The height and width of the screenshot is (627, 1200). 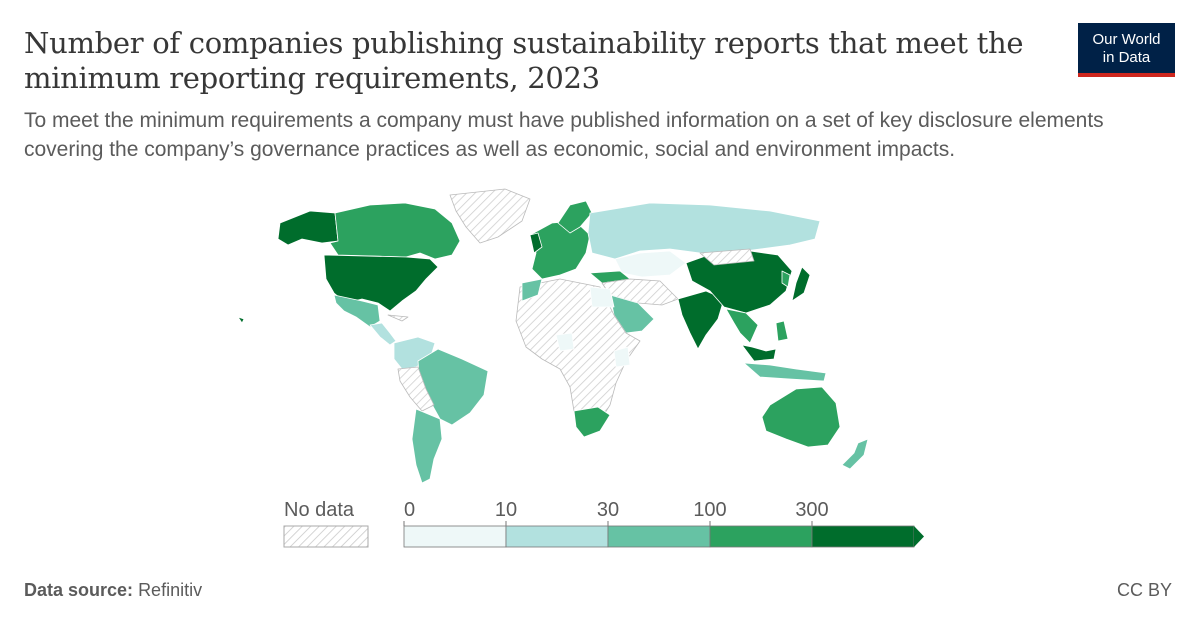 I want to click on region-southeast-asia, so click(x=742, y=326).